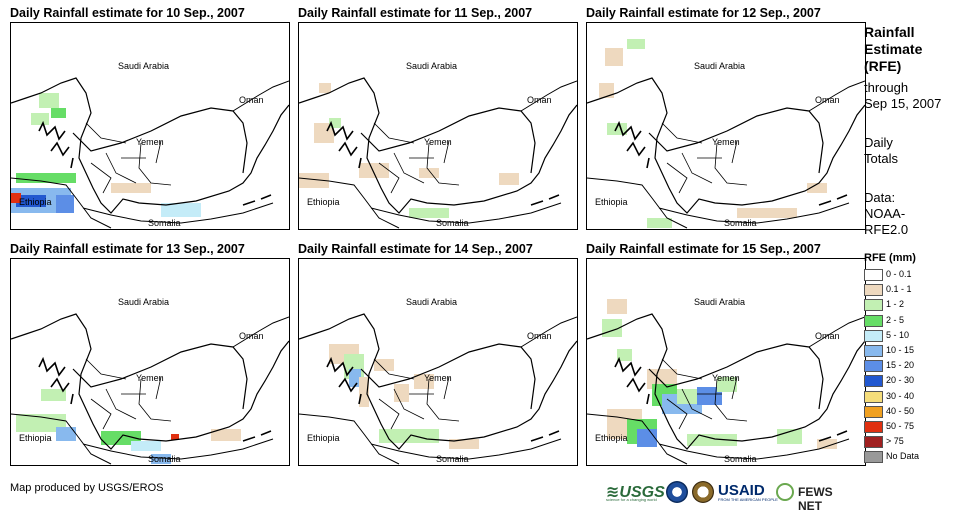  I want to click on sidebar-data-src1: NOAA-, so click(885, 213).